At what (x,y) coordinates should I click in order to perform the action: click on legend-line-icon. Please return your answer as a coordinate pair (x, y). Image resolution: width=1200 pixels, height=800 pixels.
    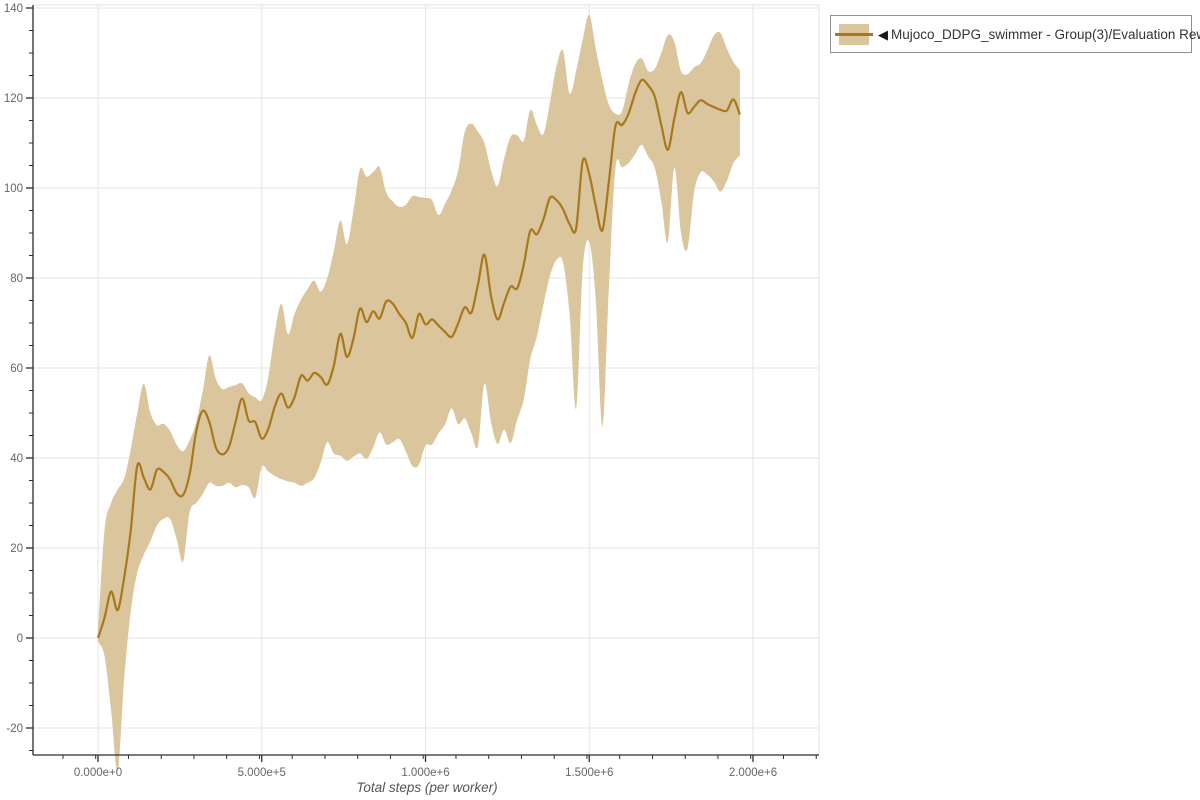
    Looking at the image, I should click on (854, 34).